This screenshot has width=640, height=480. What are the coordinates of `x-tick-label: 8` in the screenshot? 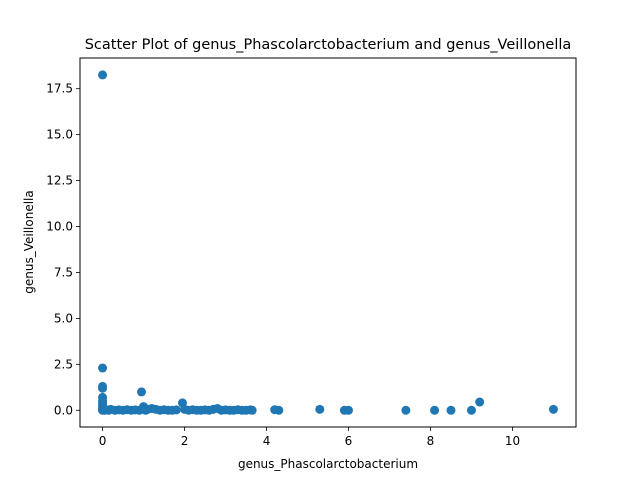 It's located at (431, 441).